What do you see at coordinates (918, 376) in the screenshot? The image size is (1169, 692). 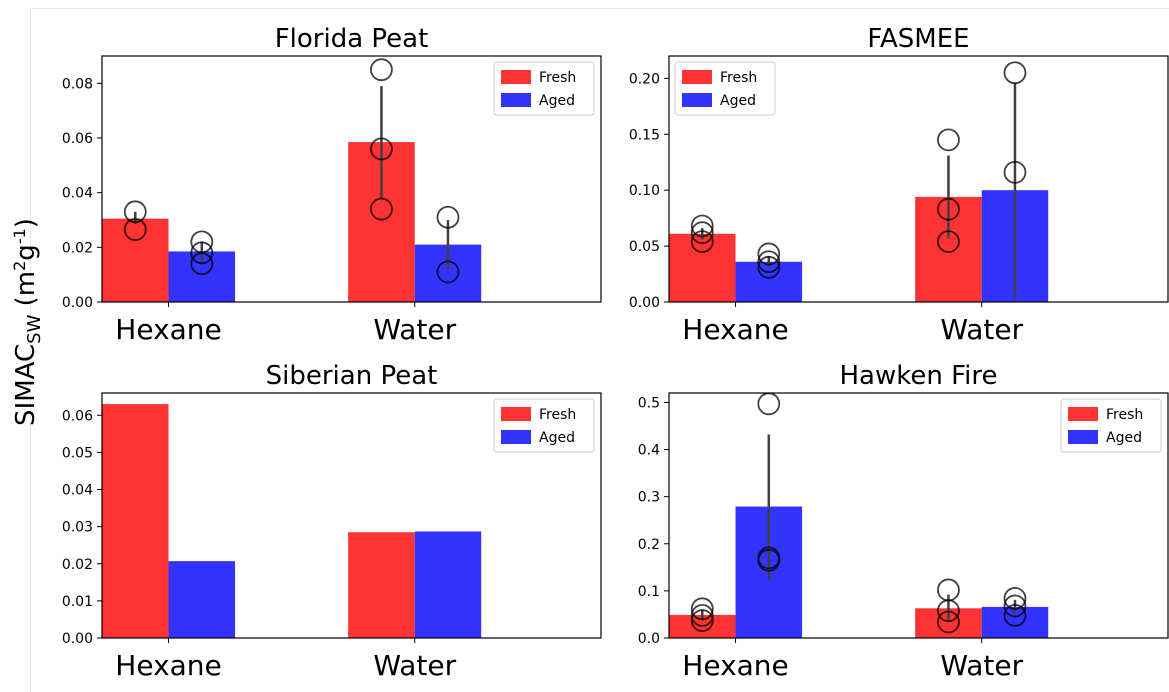 I see `hawken-fire-chart-title: Hawken Fire` at bounding box center [918, 376].